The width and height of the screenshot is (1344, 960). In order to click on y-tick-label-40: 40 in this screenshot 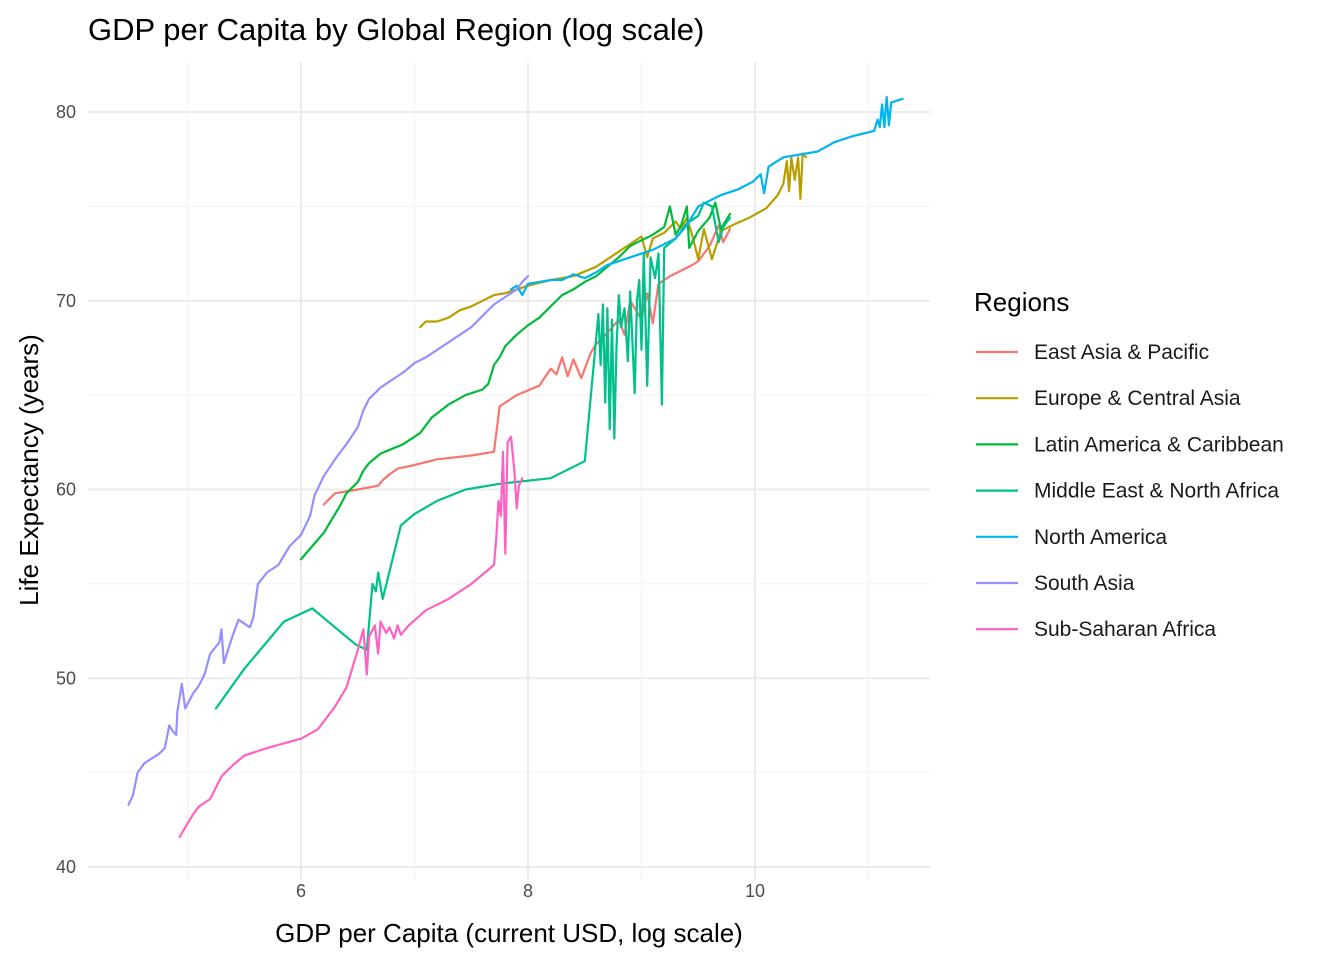, I will do `click(66, 867)`.